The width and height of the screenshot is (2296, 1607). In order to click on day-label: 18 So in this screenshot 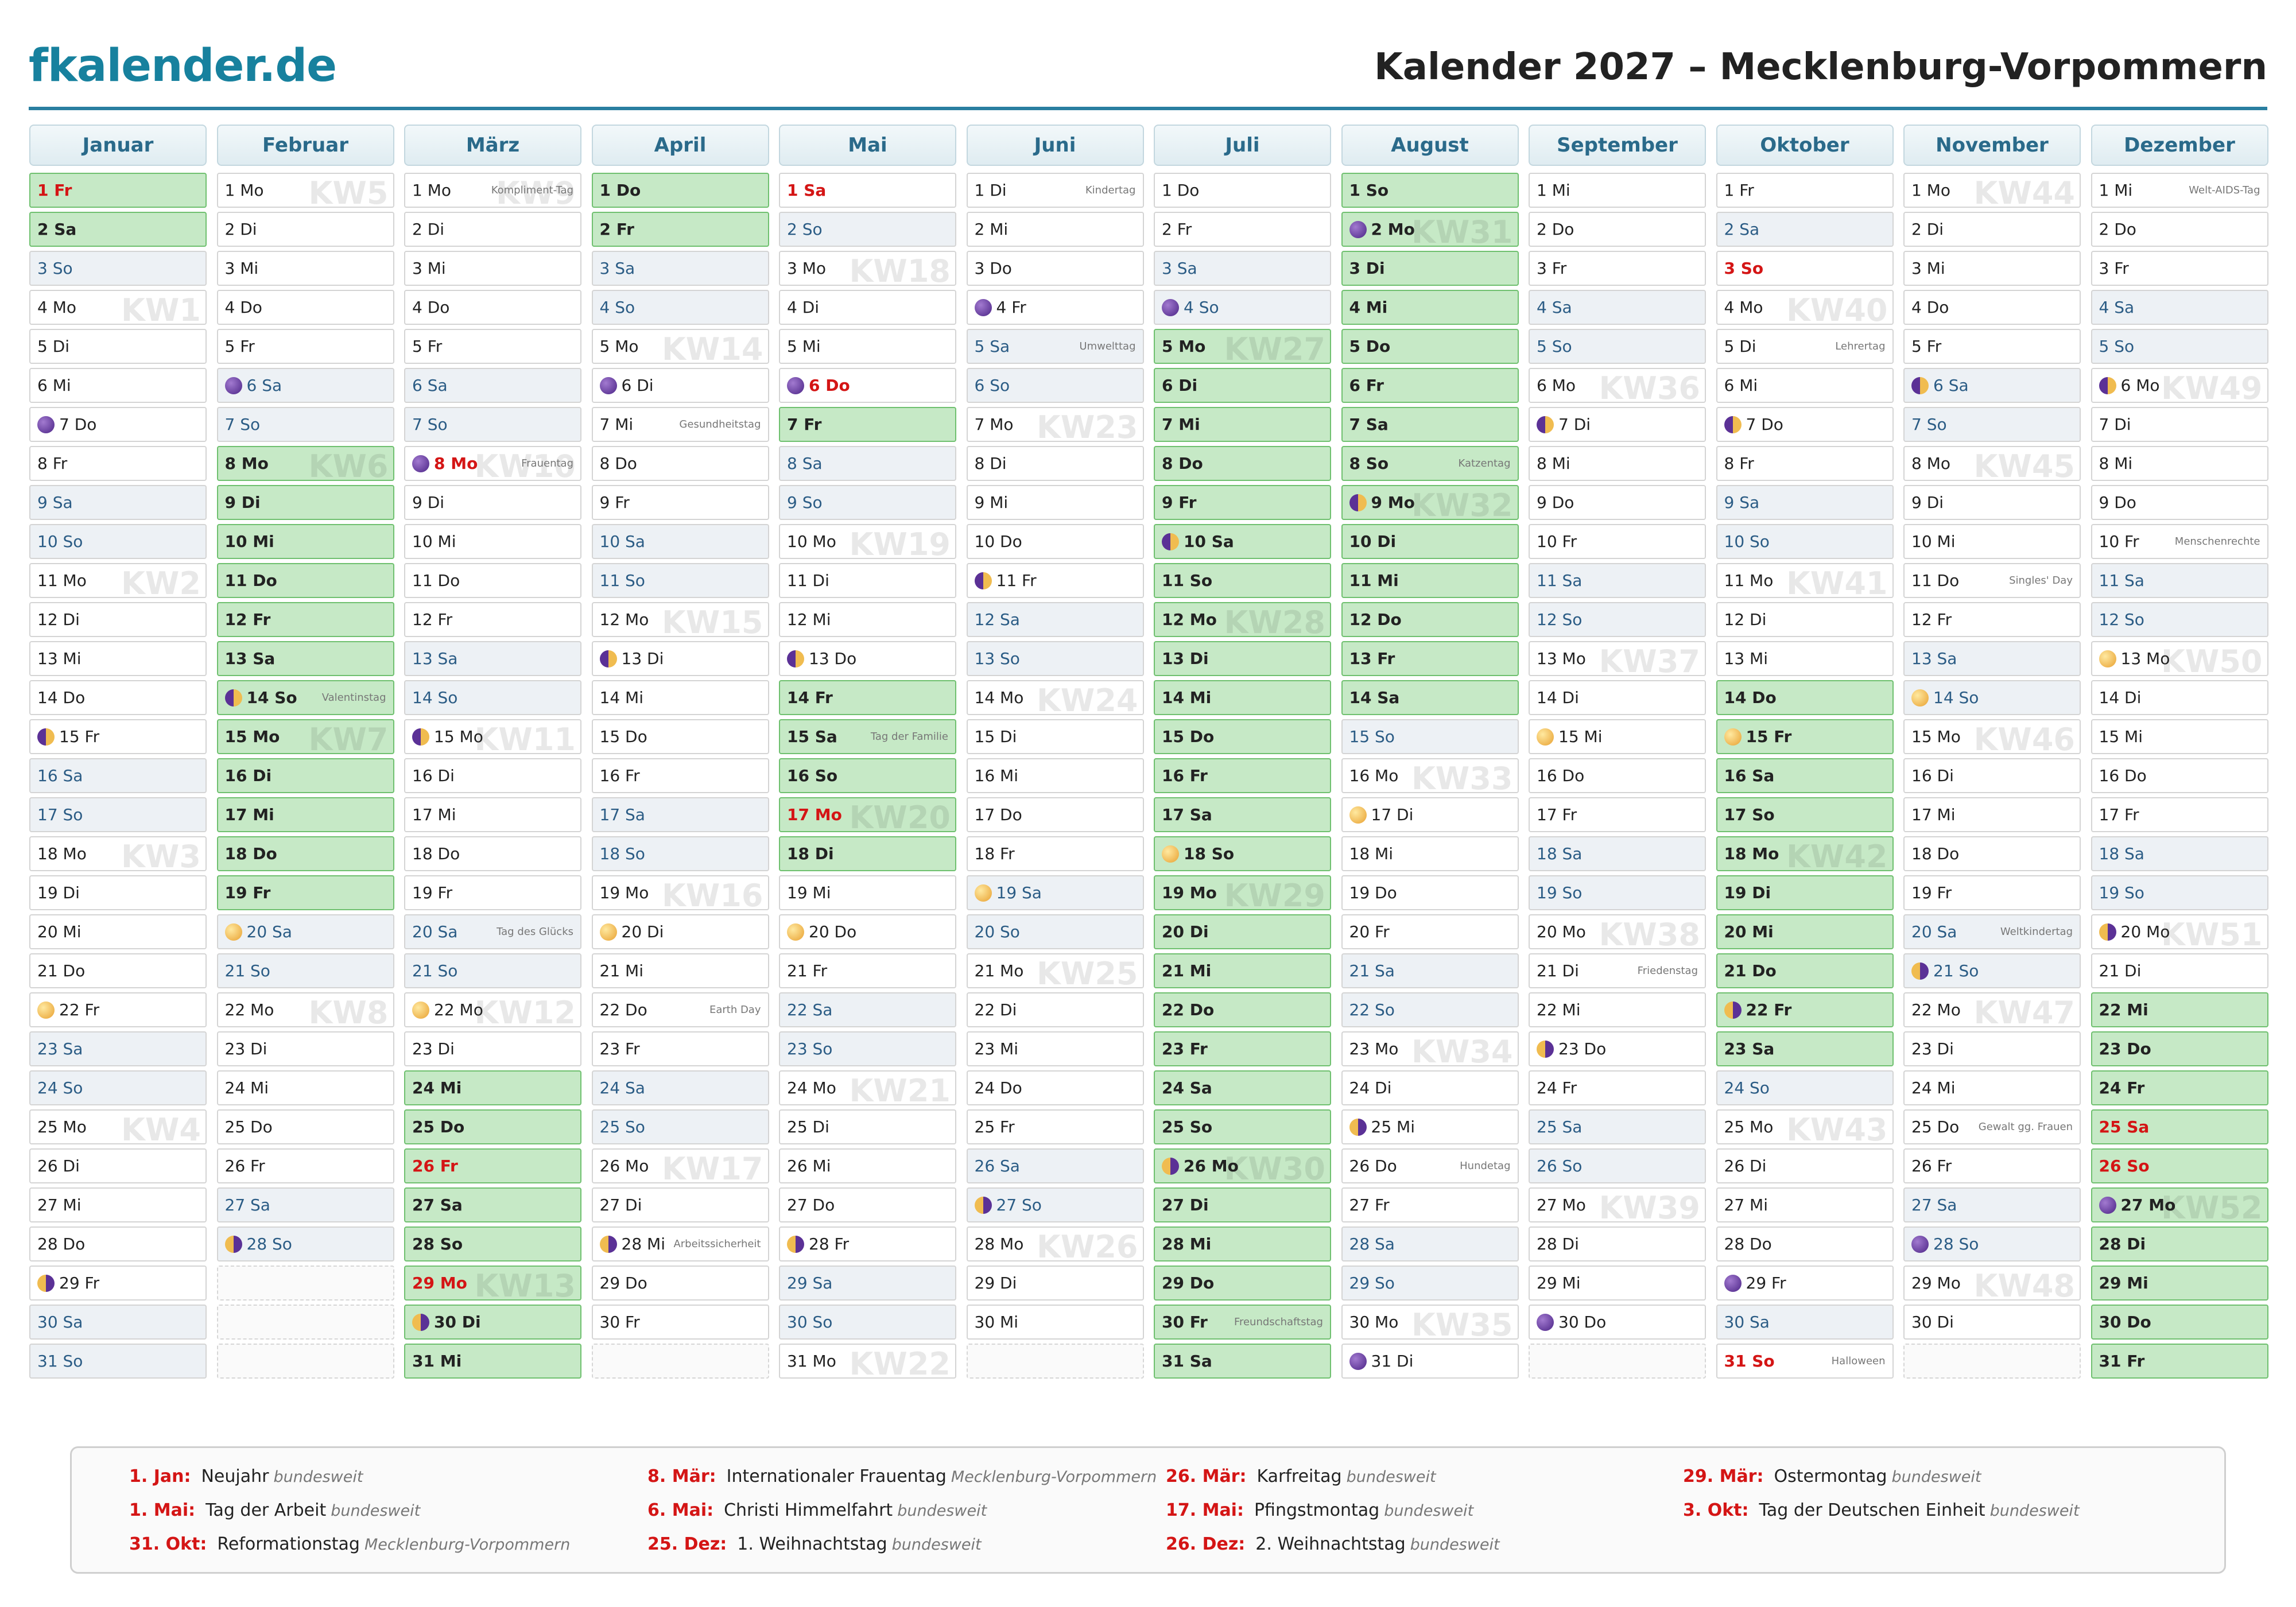, I will do `click(1209, 853)`.